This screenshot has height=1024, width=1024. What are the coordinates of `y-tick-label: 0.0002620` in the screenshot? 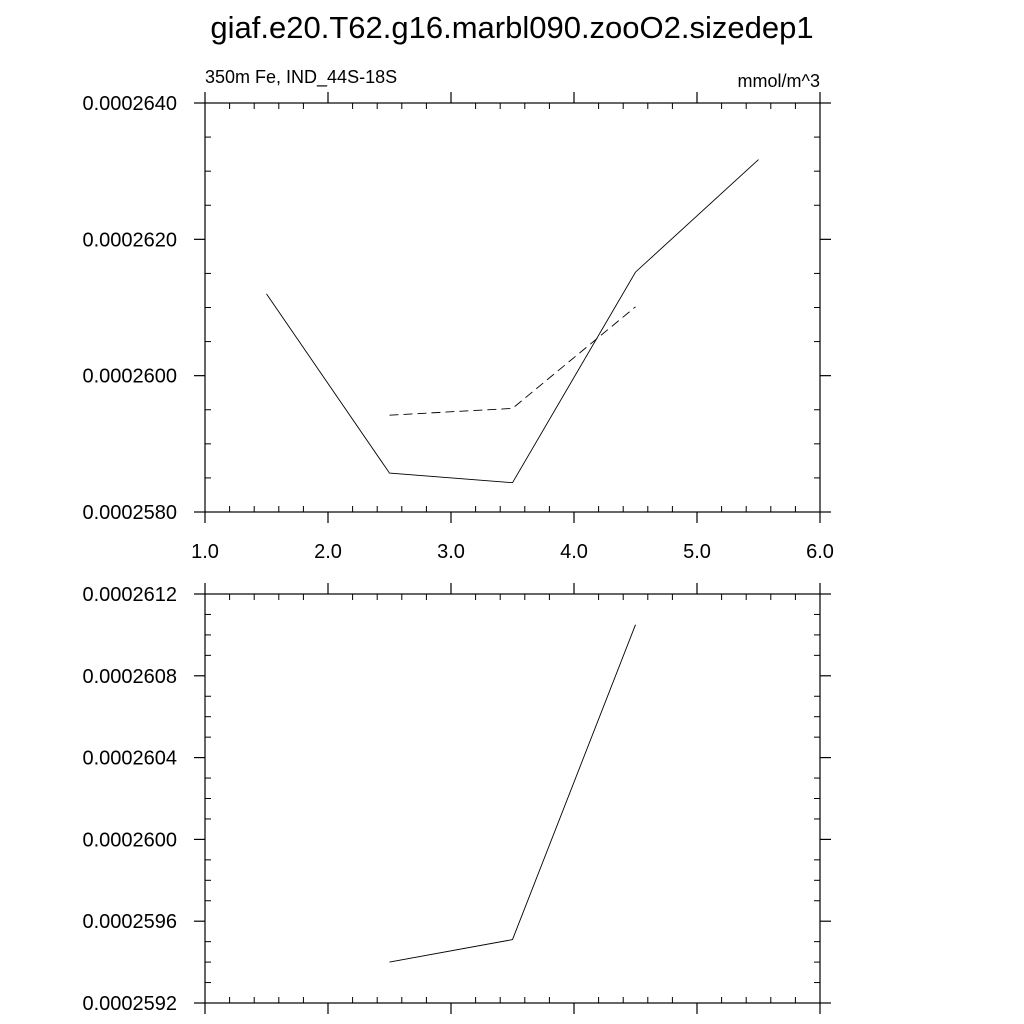 It's located at (129, 240).